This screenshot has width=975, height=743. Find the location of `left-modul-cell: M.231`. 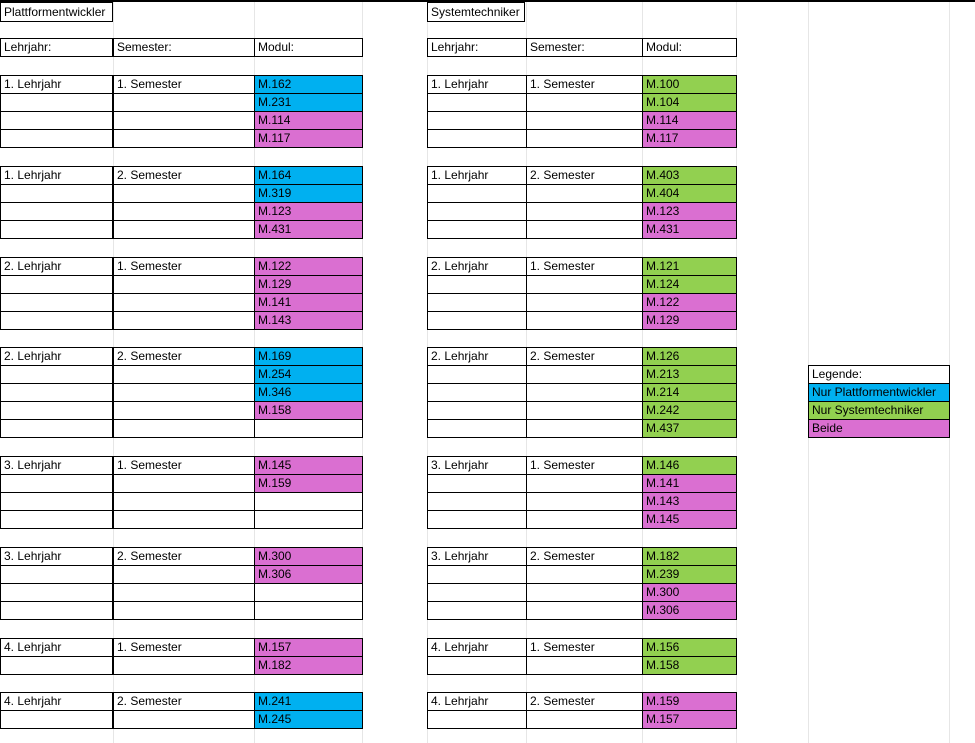

left-modul-cell: M.231 is located at coordinates (308, 103).